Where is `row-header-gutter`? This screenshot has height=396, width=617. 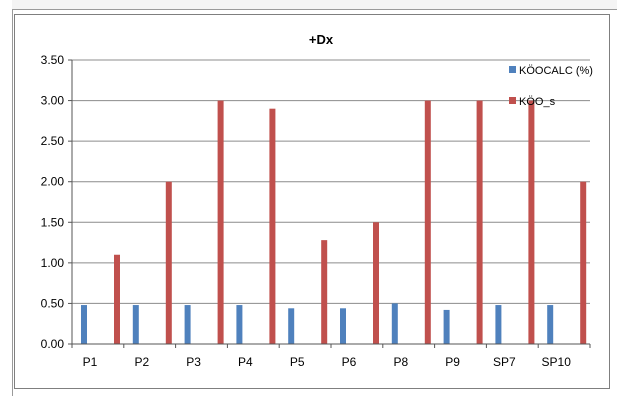 row-header-gutter is located at coordinates (6, 198).